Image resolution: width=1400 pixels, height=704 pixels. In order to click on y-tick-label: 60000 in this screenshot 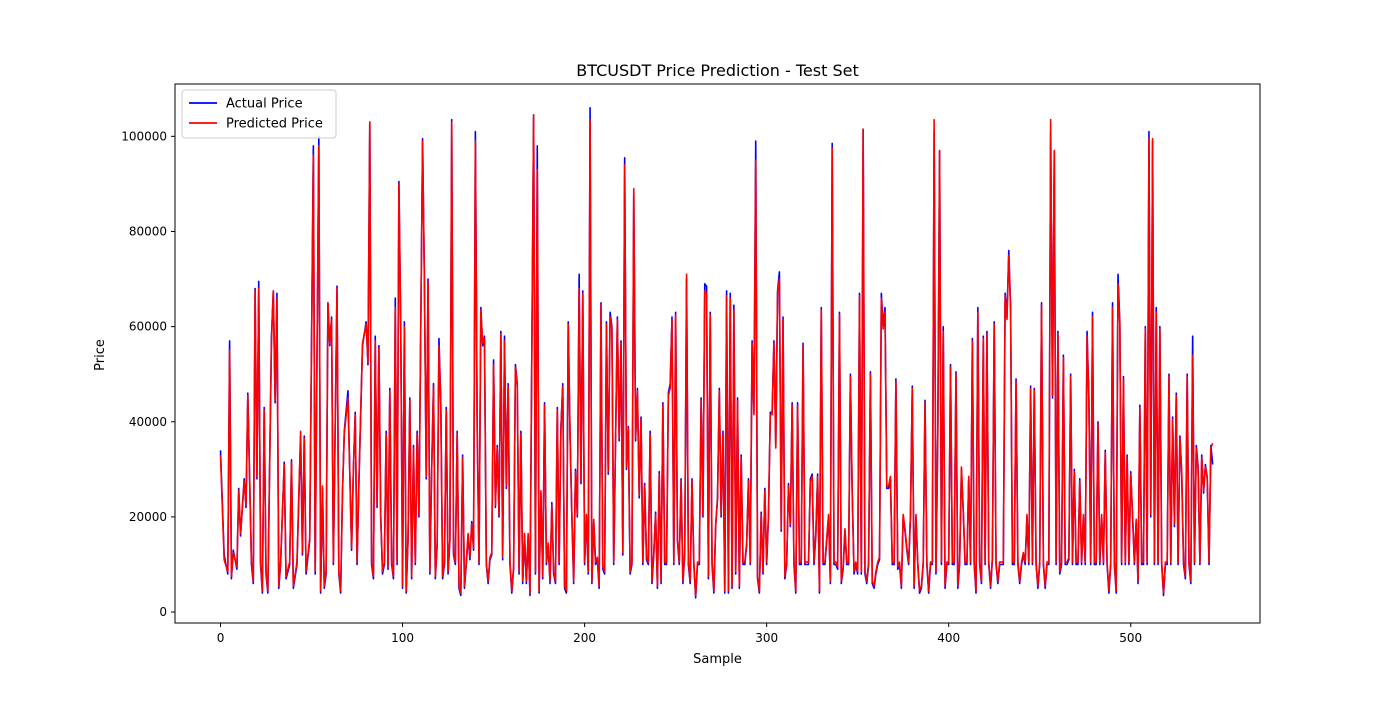, I will do `click(148, 327)`.